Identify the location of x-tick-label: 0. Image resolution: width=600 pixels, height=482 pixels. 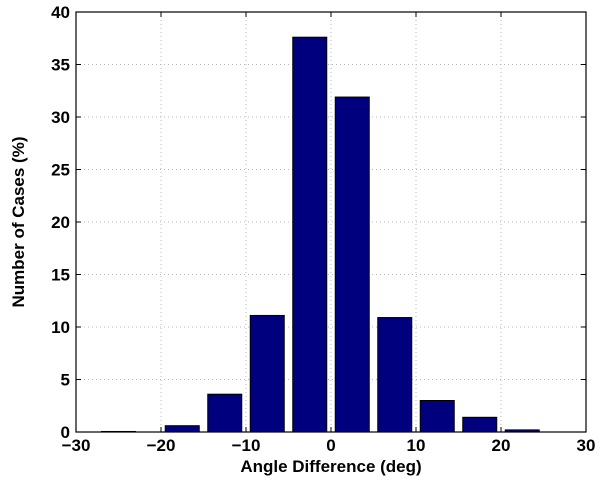
(330, 445).